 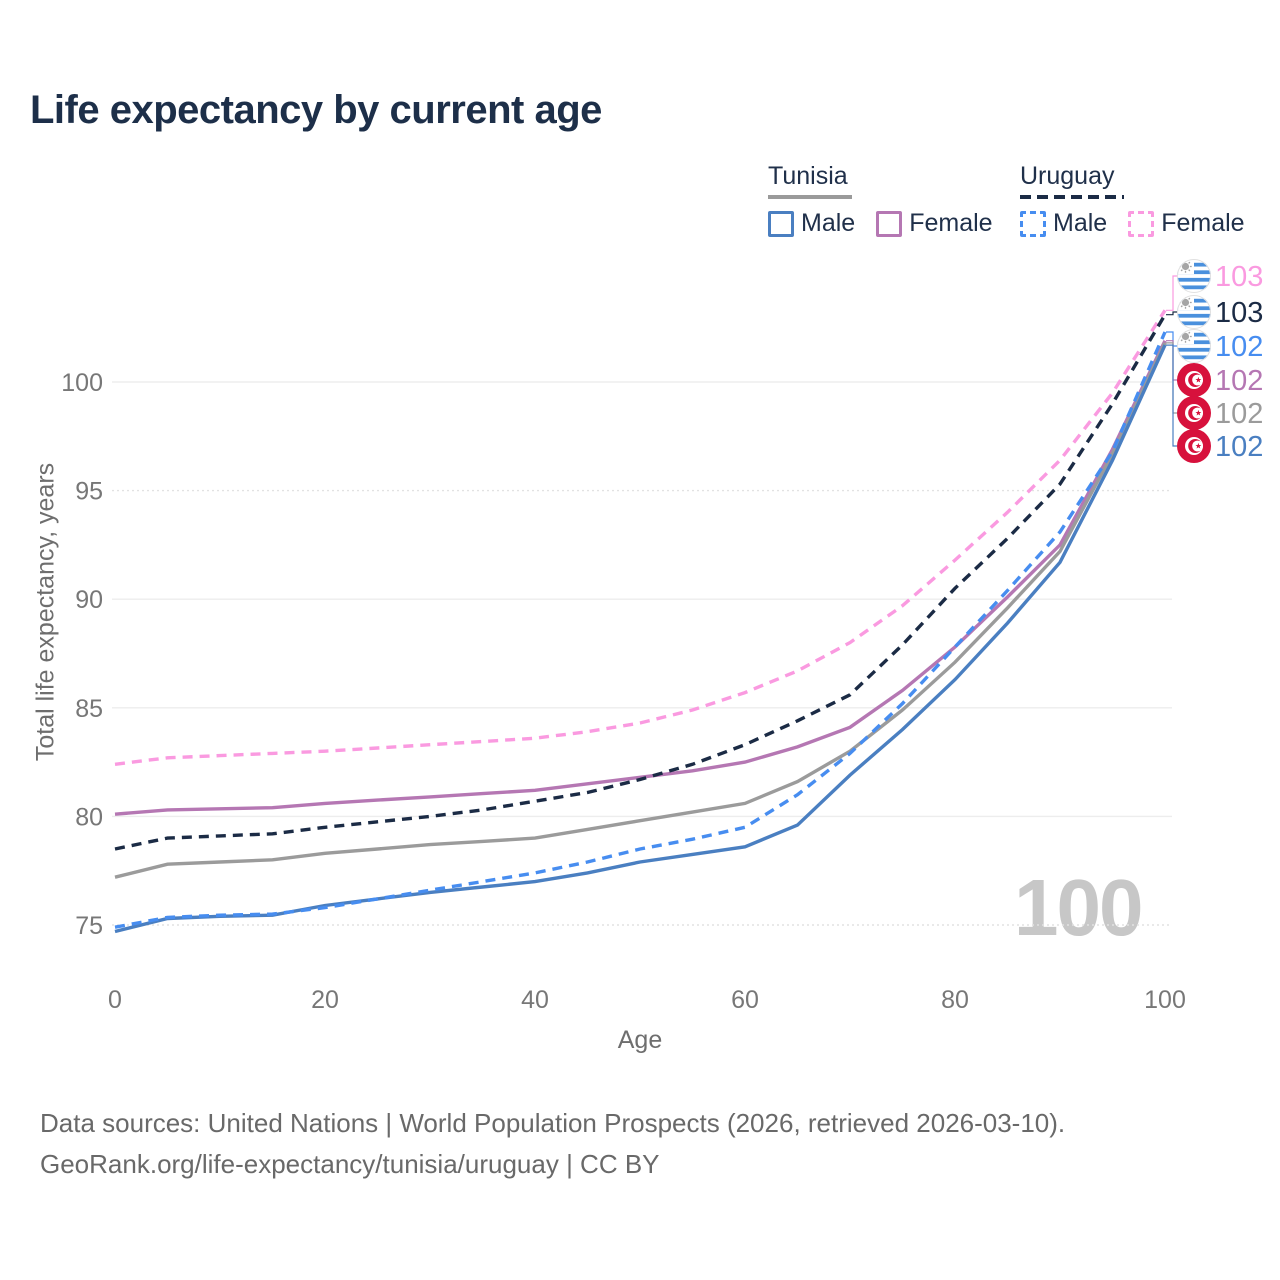 What do you see at coordinates (1078, 907) in the screenshot?
I see `age-watermark: 100` at bounding box center [1078, 907].